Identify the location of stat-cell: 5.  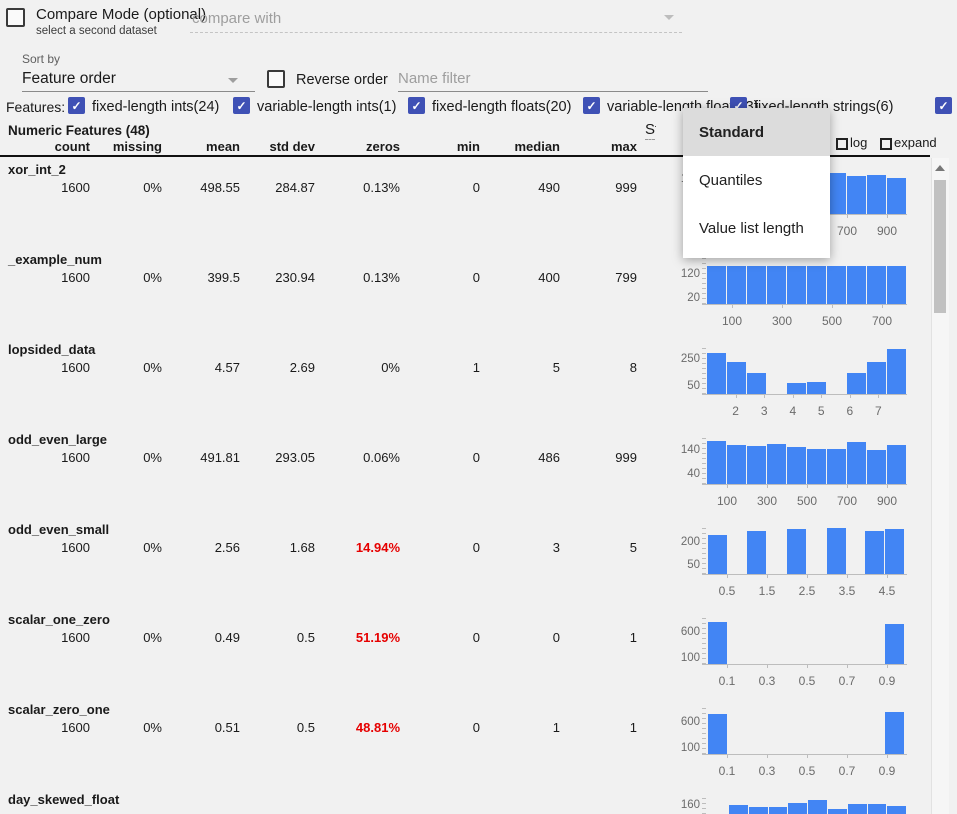
(633, 547).